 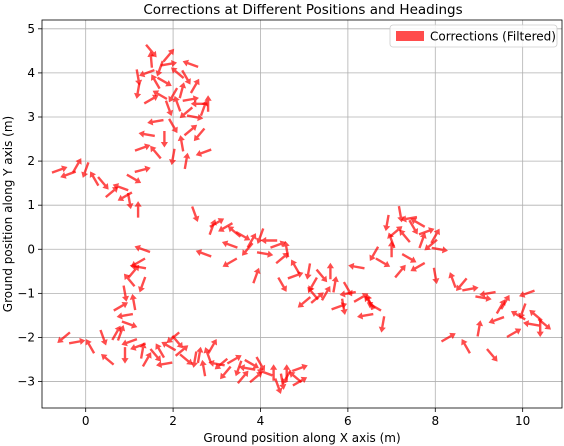 I want to click on legend-entry-label: Corrections (Filtered), so click(x=493, y=37).